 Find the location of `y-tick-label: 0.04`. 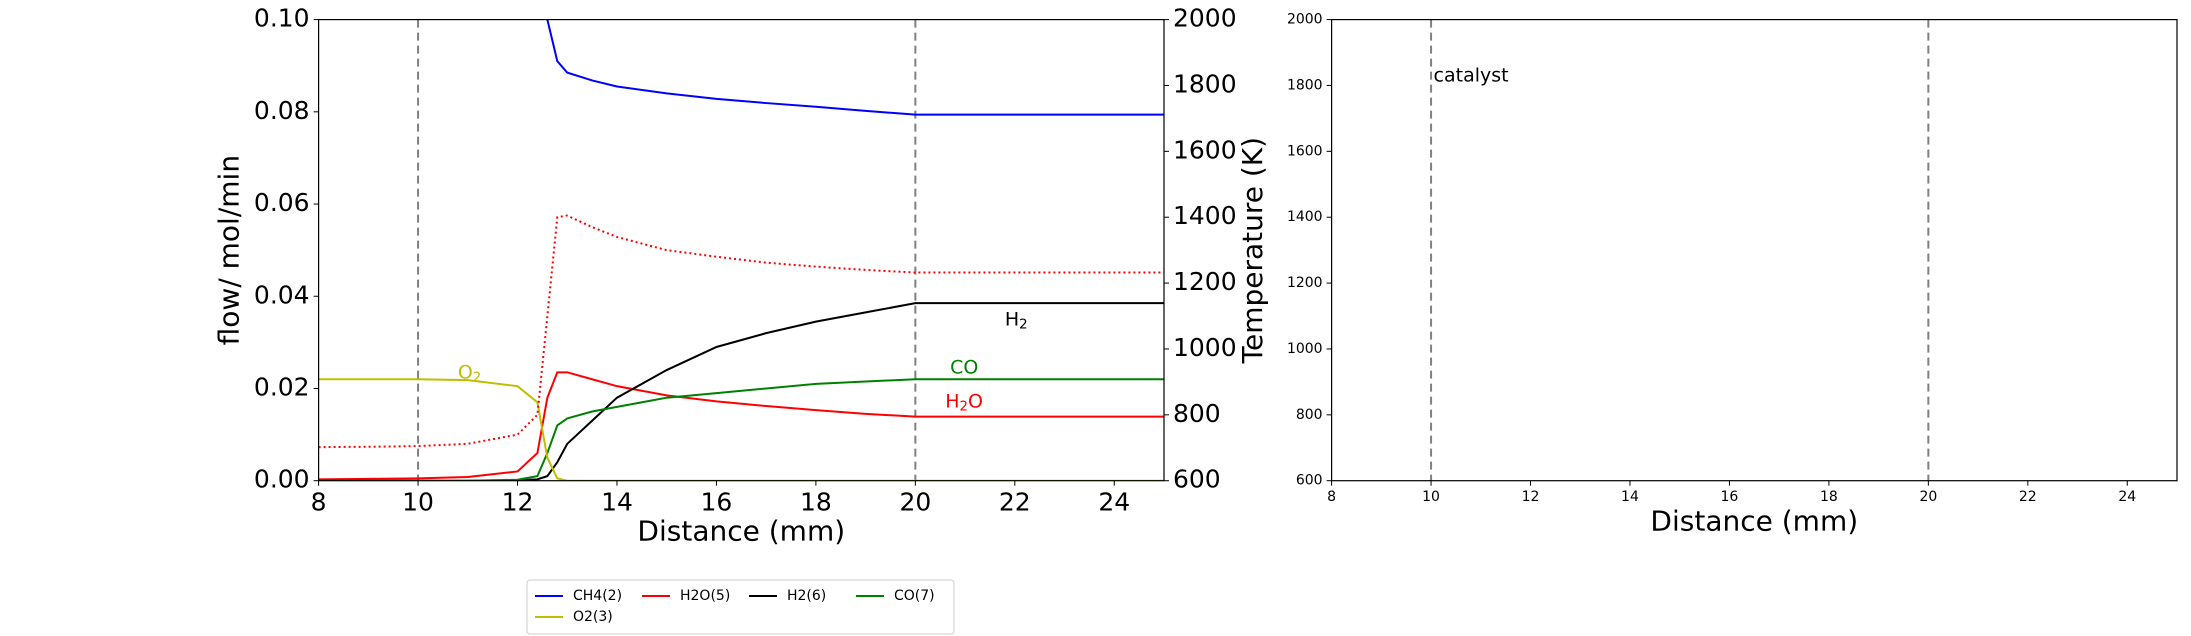

y-tick-label: 0.04 is located at coordinates (282, 294).